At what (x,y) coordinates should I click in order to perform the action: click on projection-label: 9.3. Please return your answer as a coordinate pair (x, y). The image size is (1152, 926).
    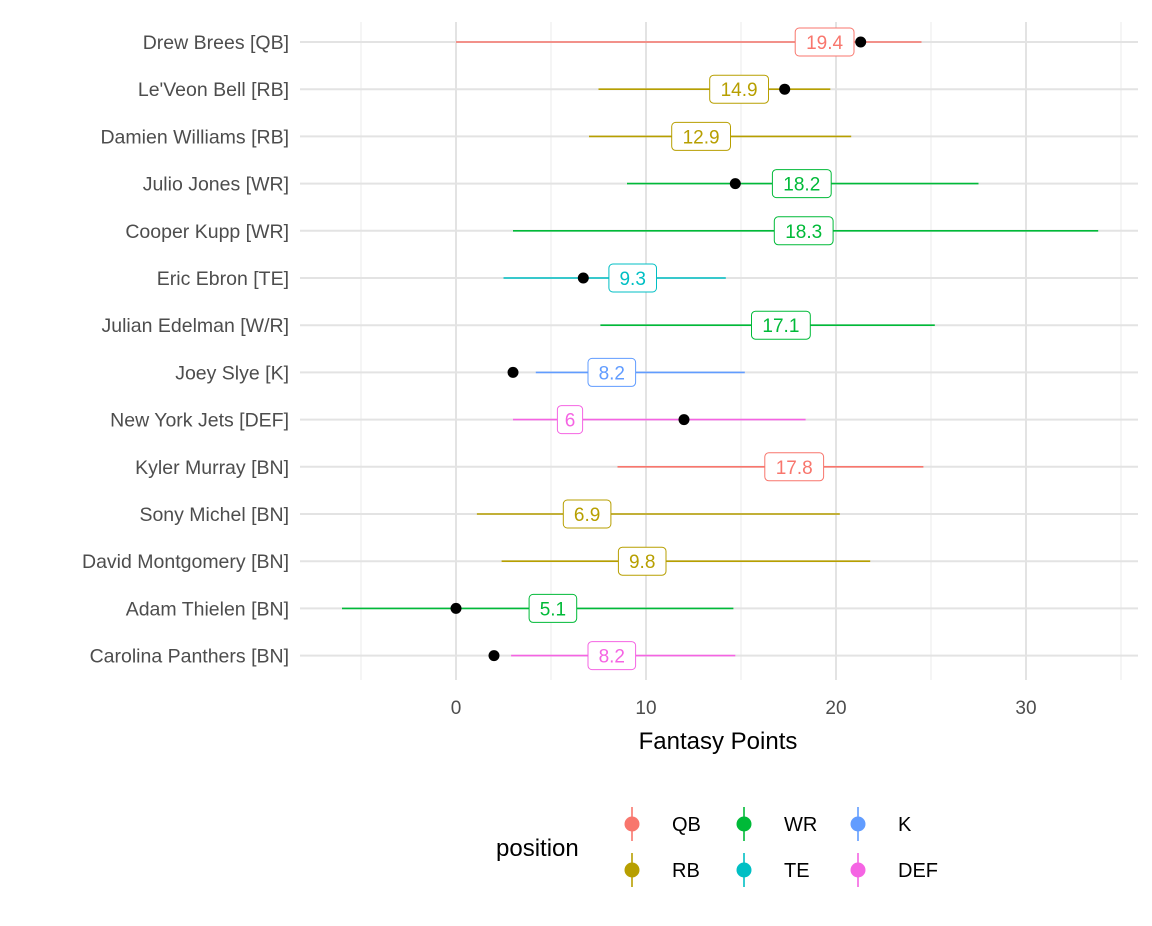
    Looking at the image, I should click on (632, 279).